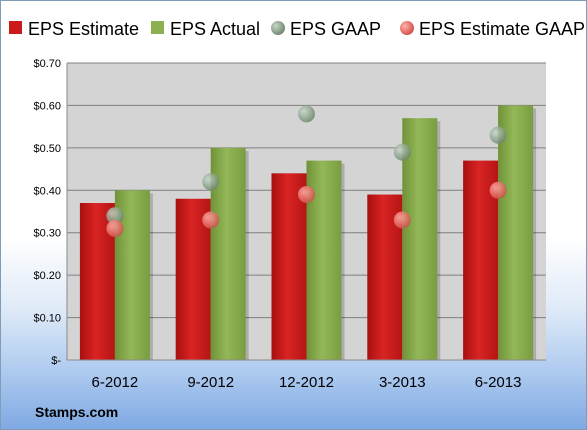  I want to click on legend-marker-eps-gaap, so click(278, 28).